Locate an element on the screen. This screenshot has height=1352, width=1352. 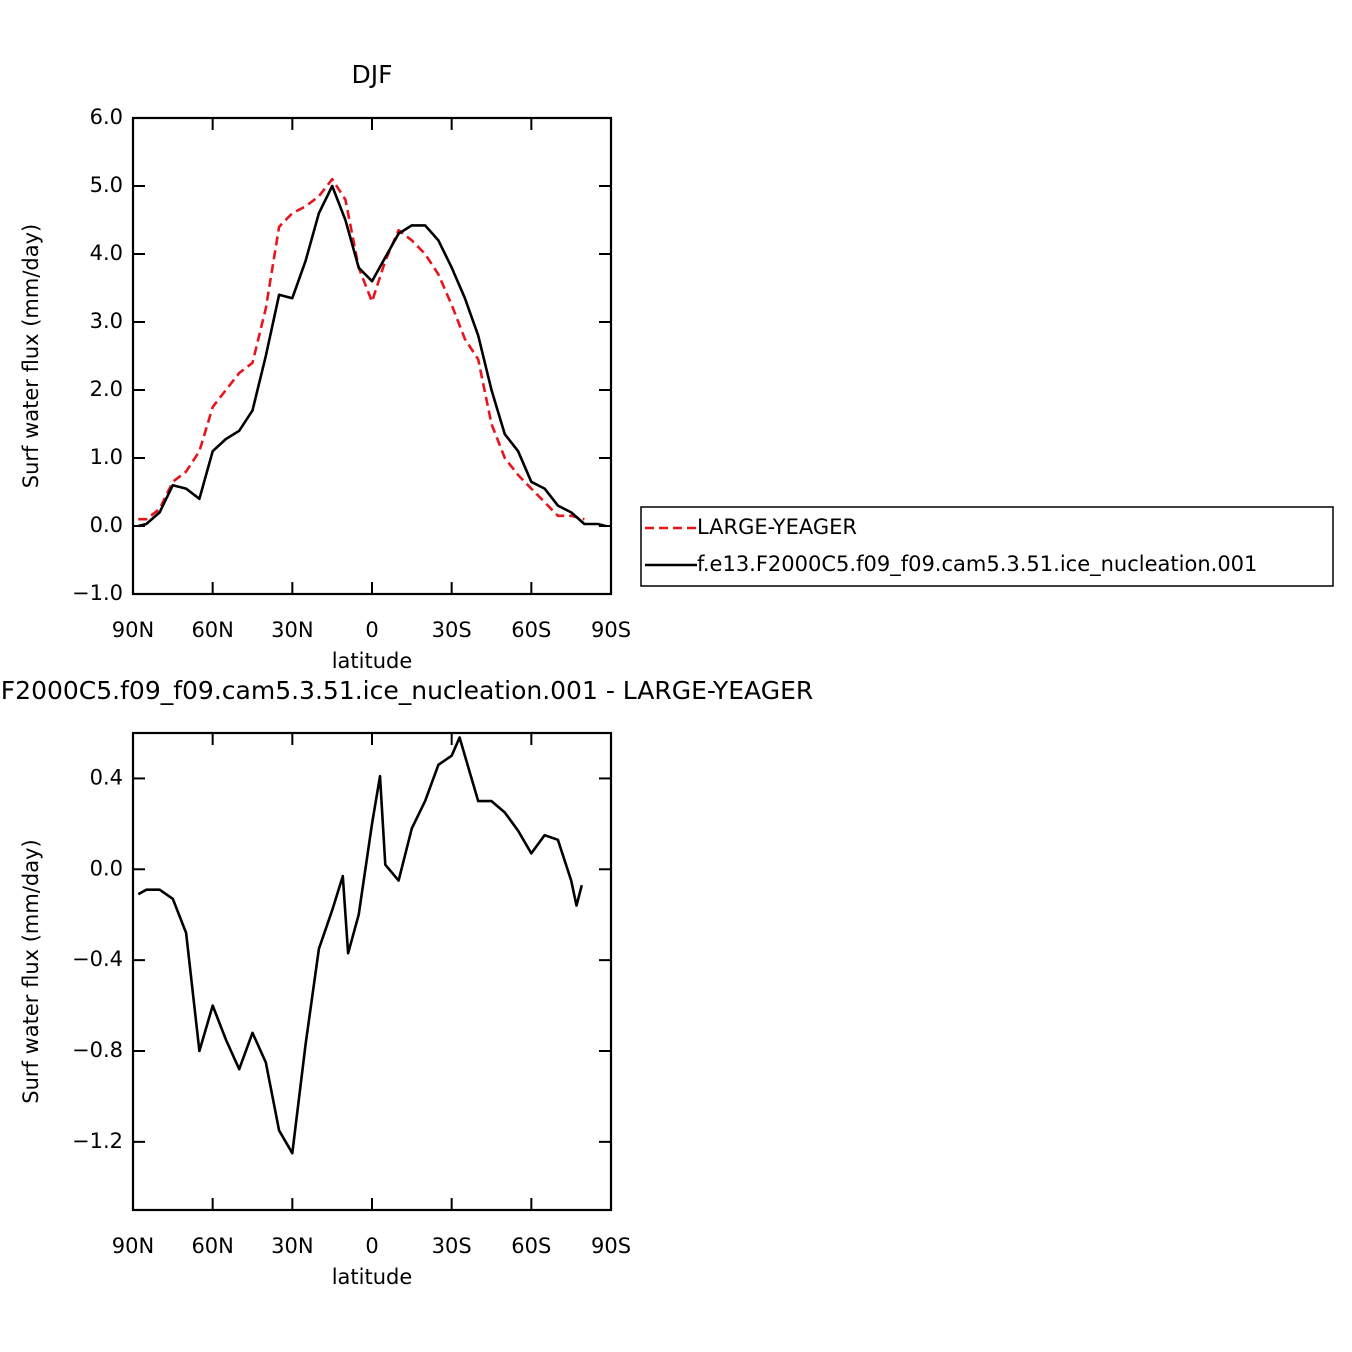
y-tick-label: 4.0 is located at coordinates (106, 253).